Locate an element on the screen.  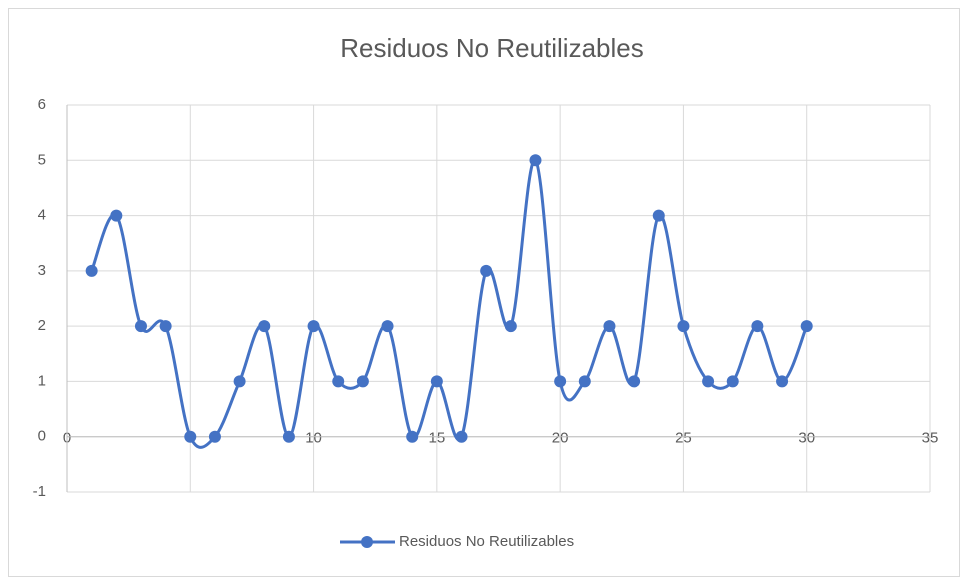
y-tick-label: 3 is located at coordinates (42, 270).